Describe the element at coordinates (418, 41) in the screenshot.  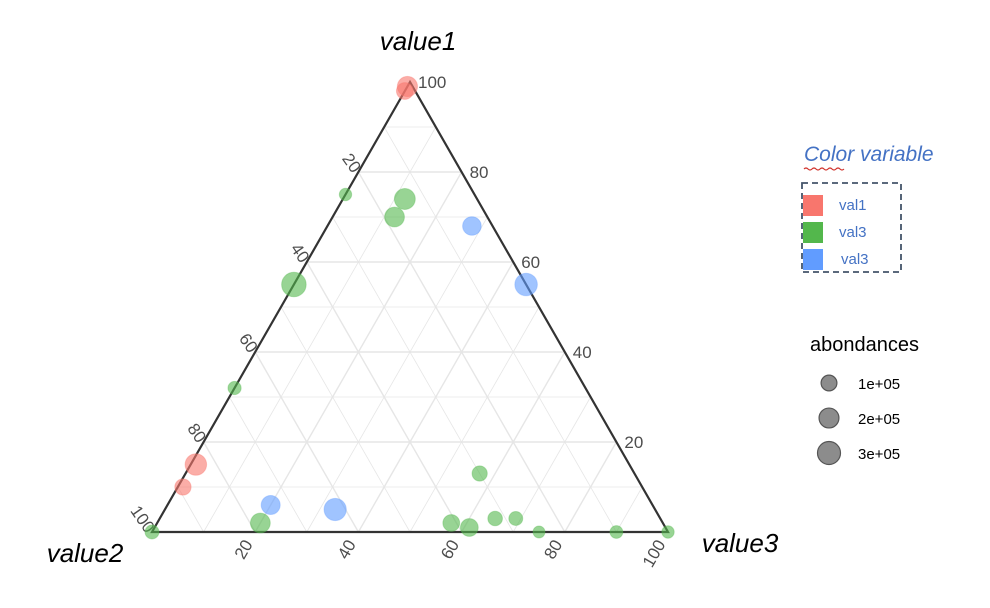
I see `axis-title-top: value1` at that location.